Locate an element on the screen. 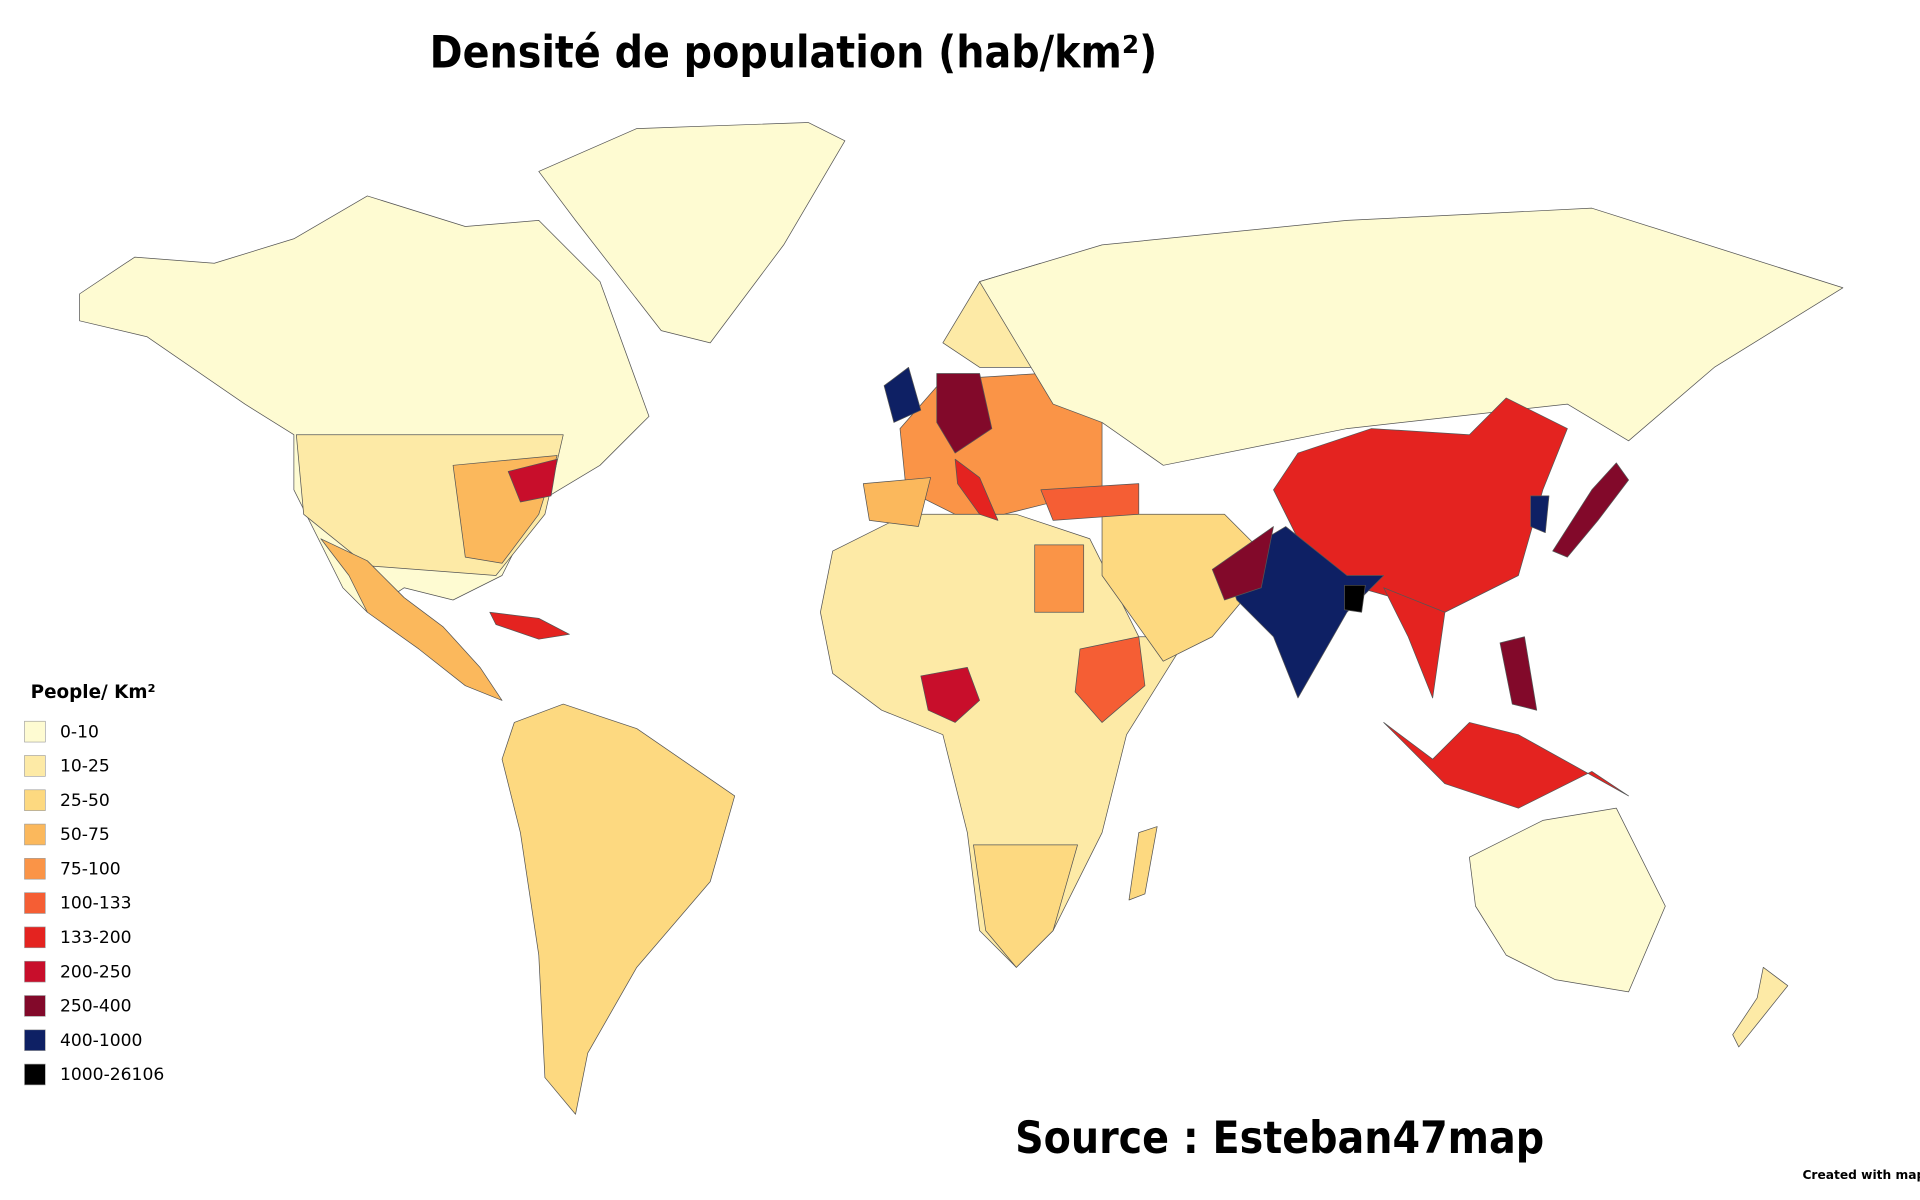 Image resolution: width=1920 pixels, height=1200 pixels. south-america is located at coordinates (618, 909).